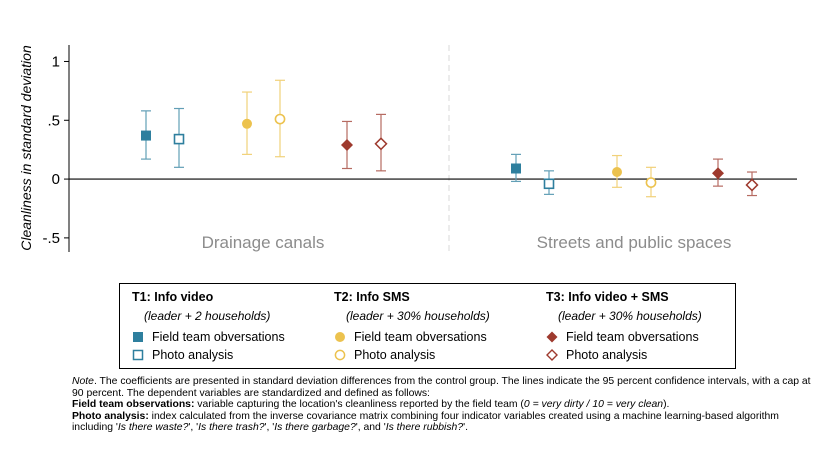 This screenshot has height=464, width=813. I want to click on filled-diamond-icon, so click(552, 337).